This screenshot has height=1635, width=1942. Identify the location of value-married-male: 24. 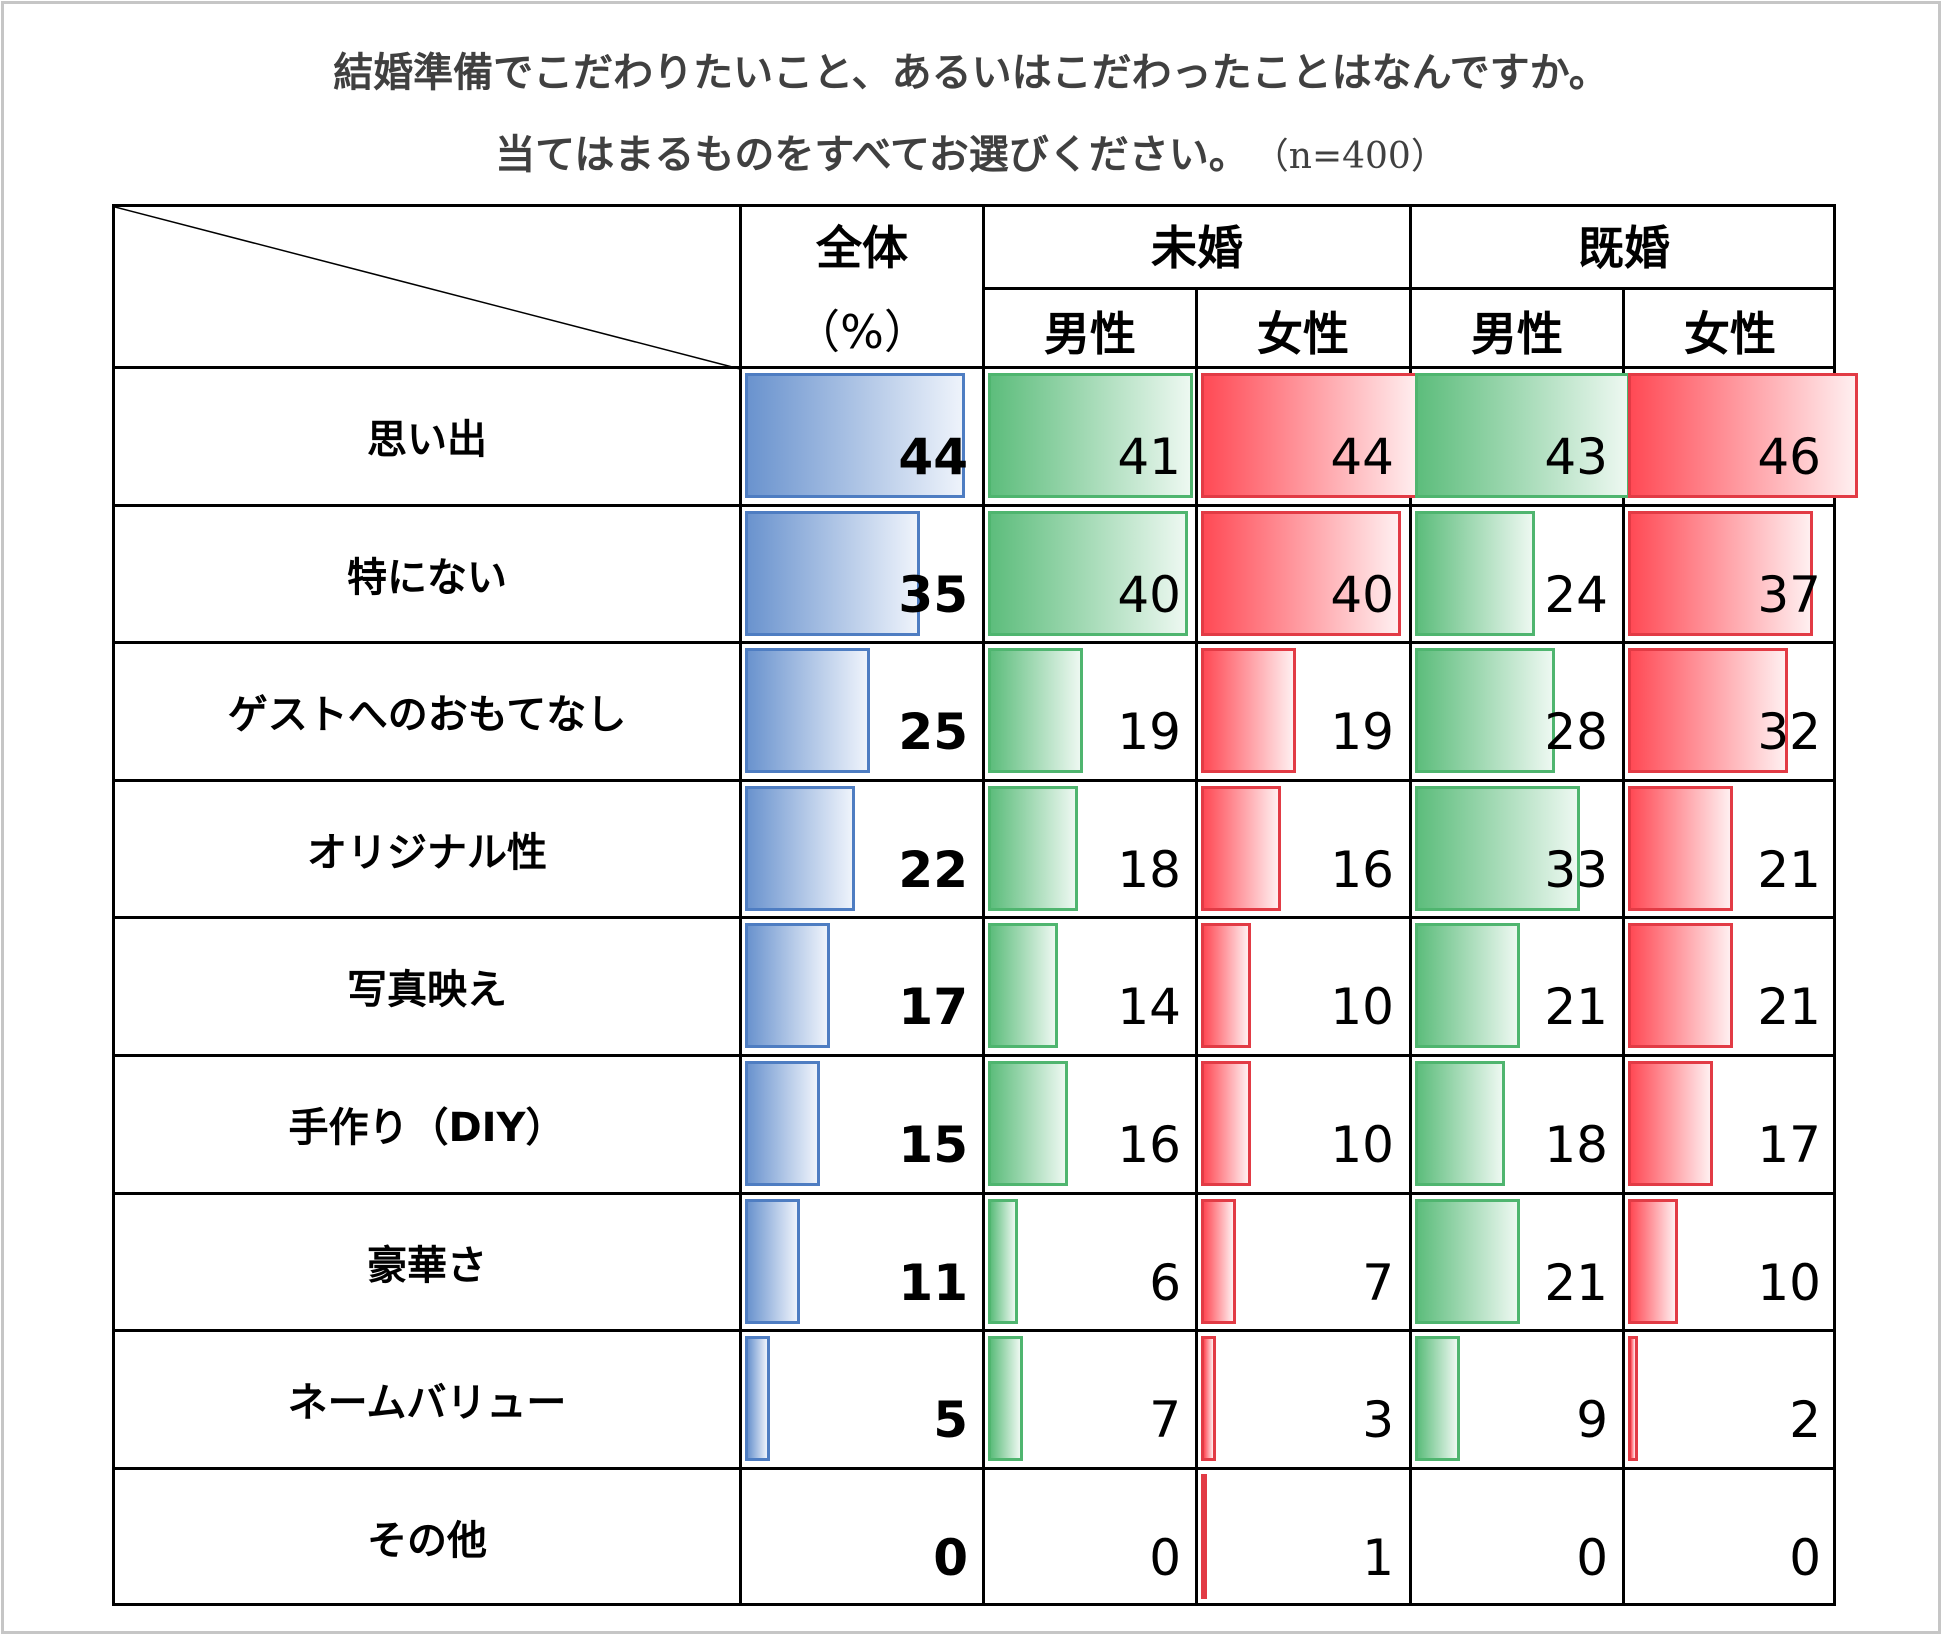
(1576, 595).